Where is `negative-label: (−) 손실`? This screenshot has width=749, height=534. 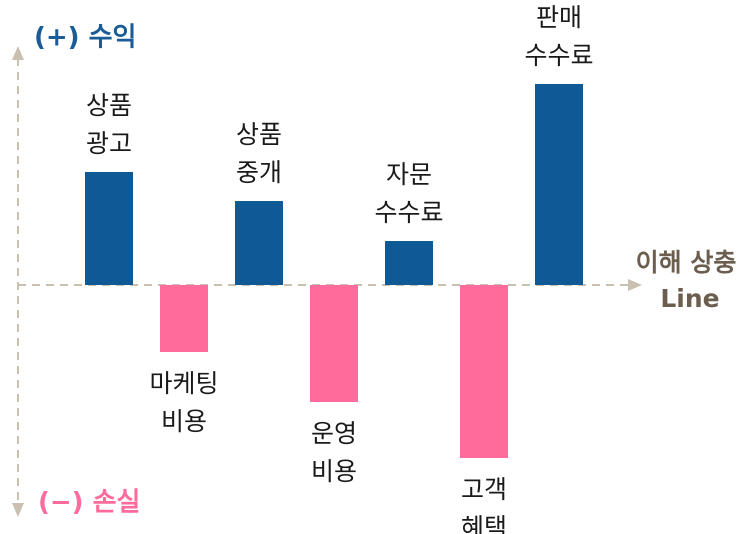
negative-label: (−) 손실 is located at coordinates (89, 503).